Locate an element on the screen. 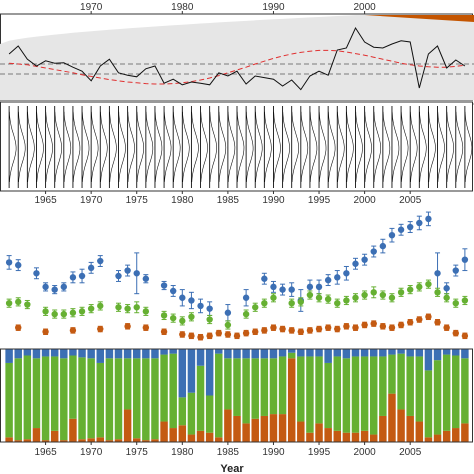  accent-band is located at coordinates (419, 18).